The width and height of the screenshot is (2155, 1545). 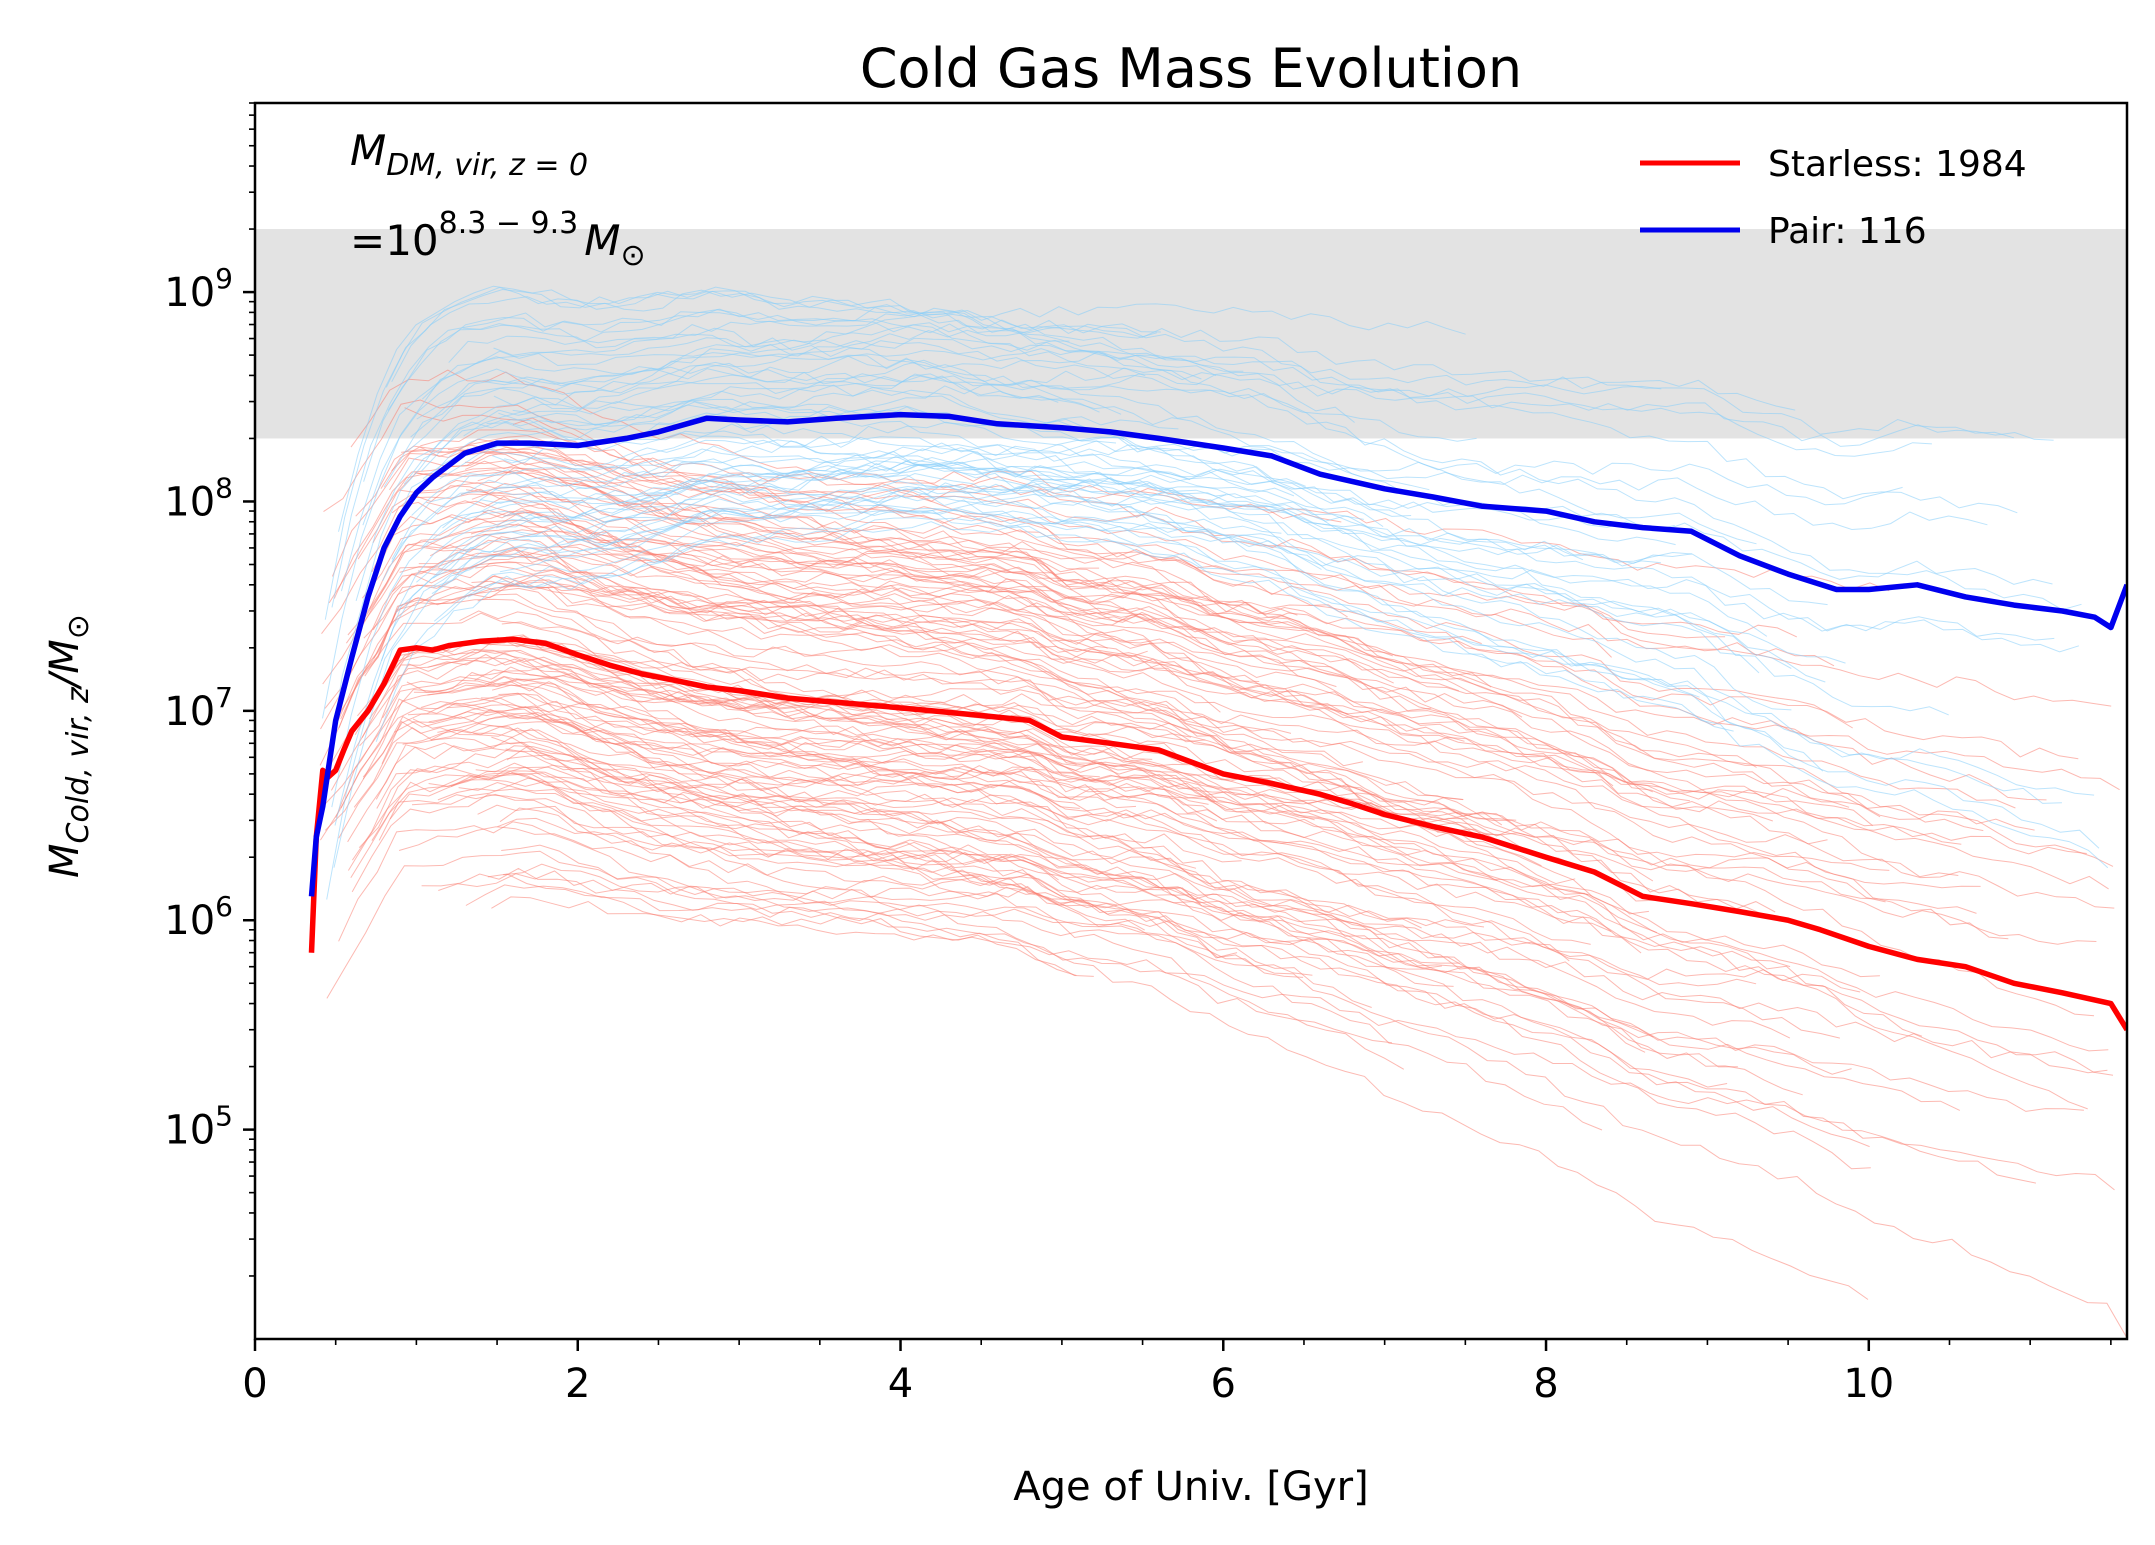 What do you see at coordinates (1897, 164) in the screenshot?
I see `legend-label-starless: Starless: 1984` at bounding box center [1897, 164].